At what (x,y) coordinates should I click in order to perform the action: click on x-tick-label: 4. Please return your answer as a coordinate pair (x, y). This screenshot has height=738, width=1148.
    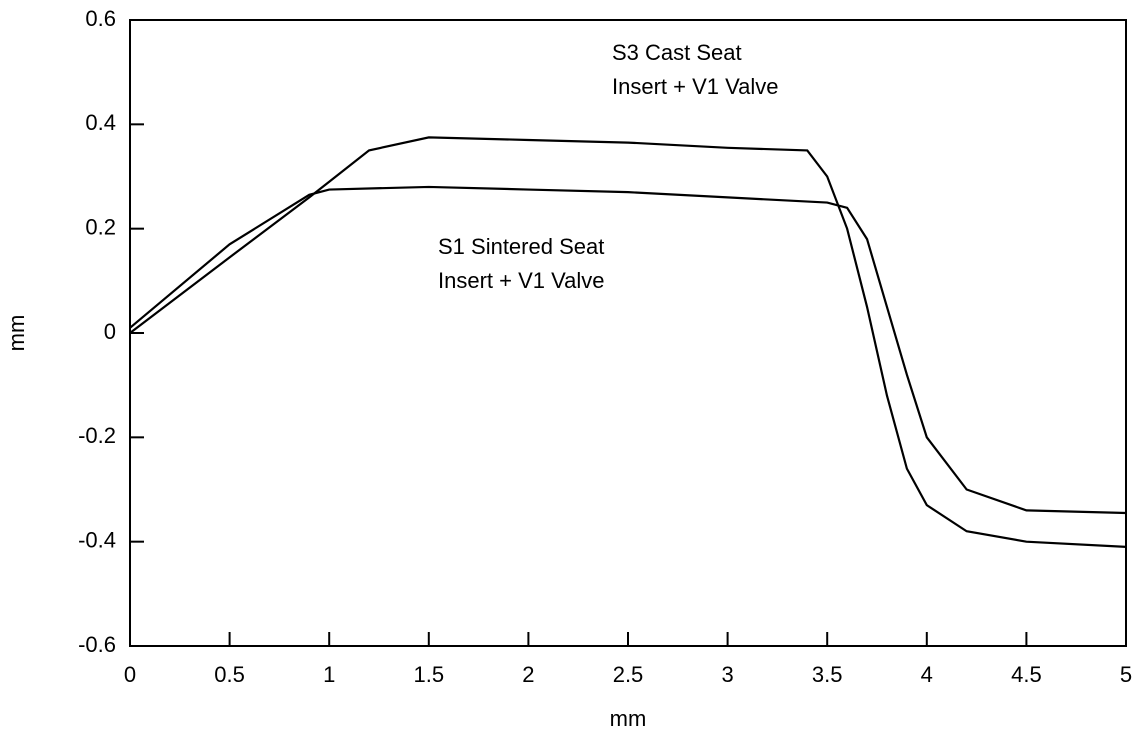
    Looking at the image, I should click on (927, 674).